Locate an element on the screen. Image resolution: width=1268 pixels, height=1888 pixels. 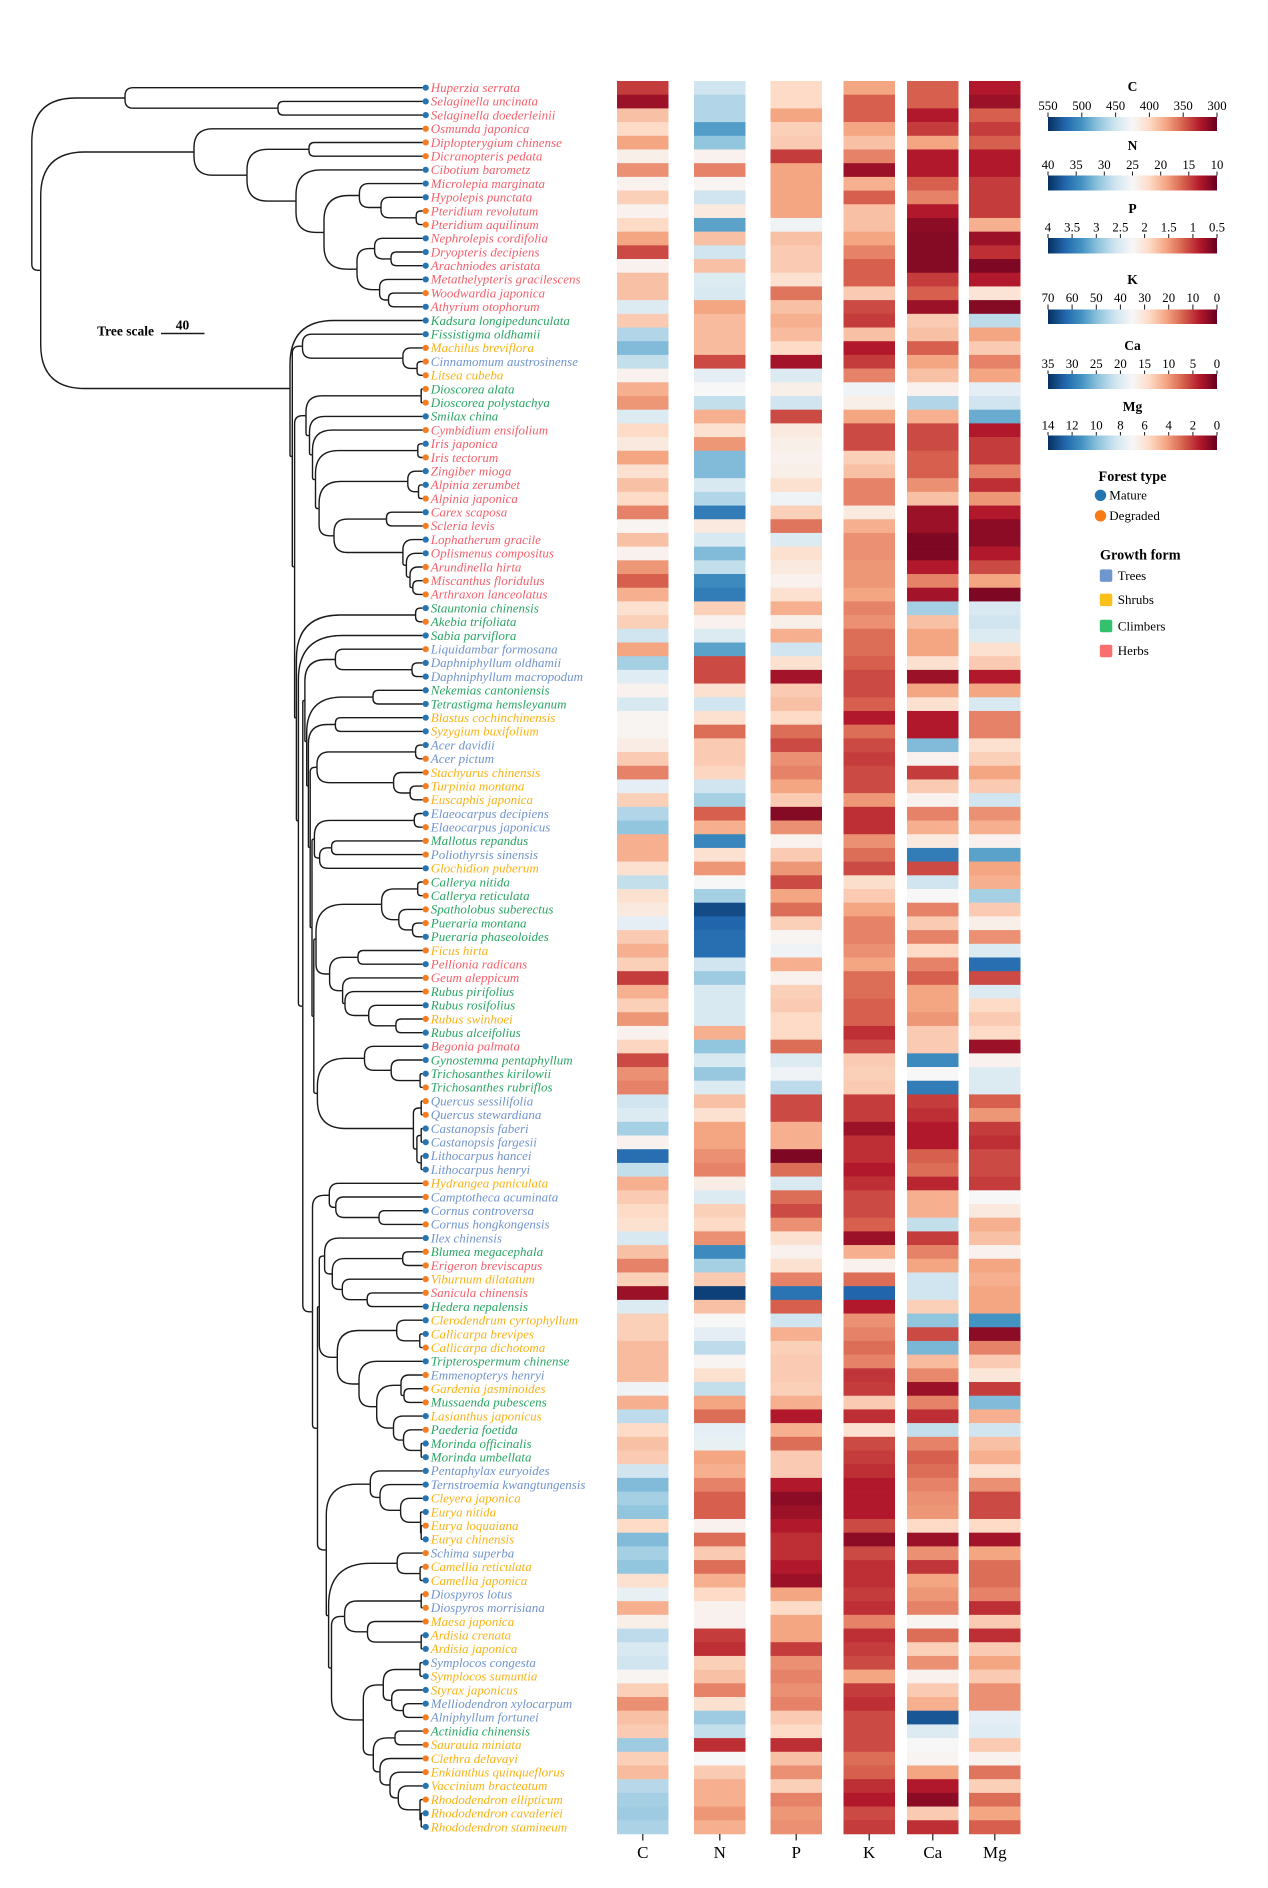
svg-text: Morinda umbellata is located at coordinates (481, 1457).